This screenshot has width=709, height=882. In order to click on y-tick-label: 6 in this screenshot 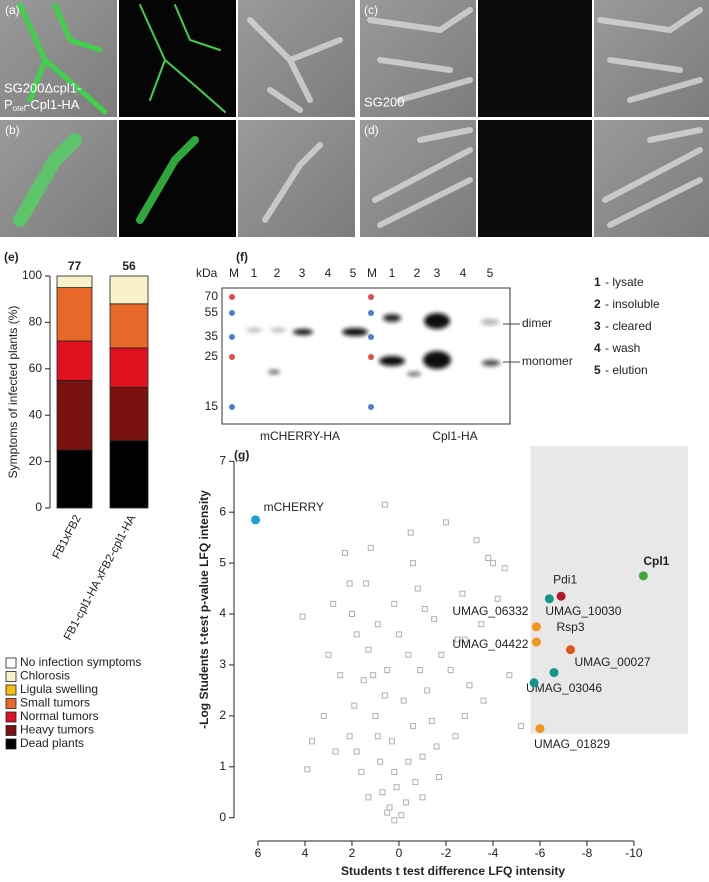, I will do `click(222, 511)`.